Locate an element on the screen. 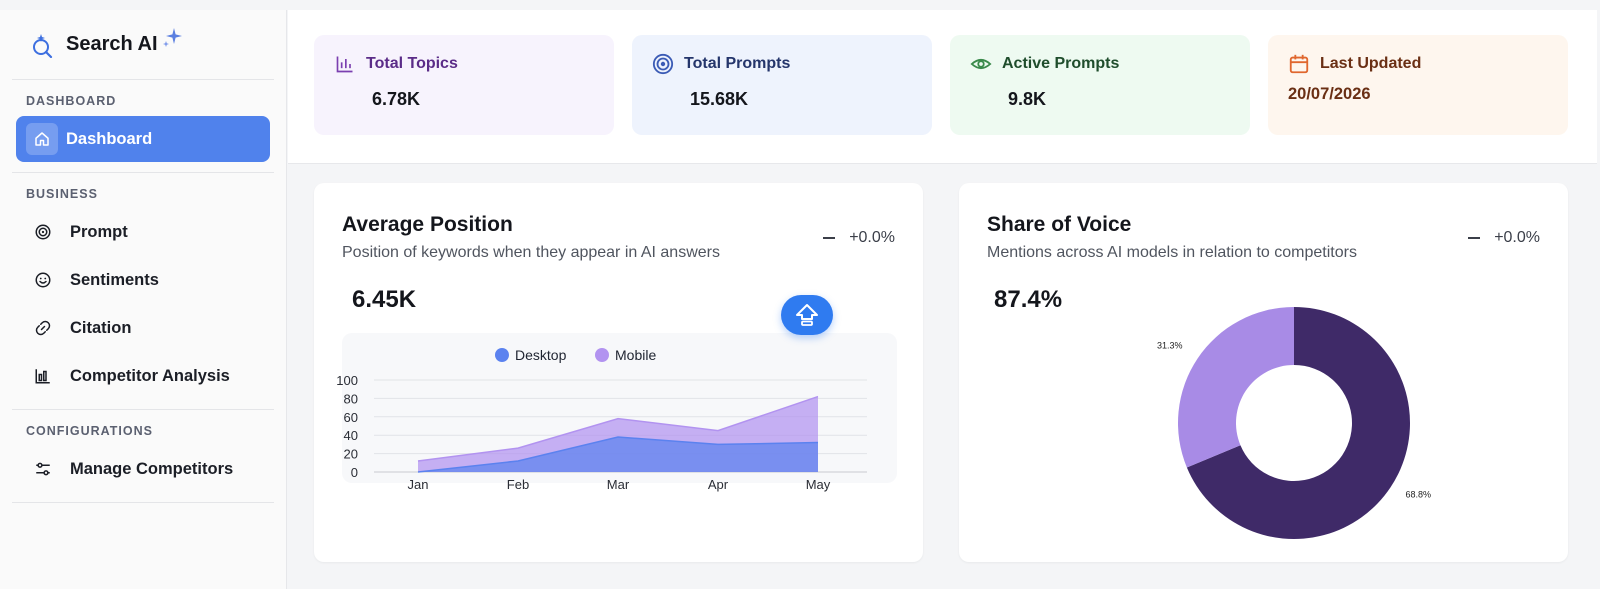 This screenshot has width=1600, height=589. upload-button is located at coordinates (807, 315).